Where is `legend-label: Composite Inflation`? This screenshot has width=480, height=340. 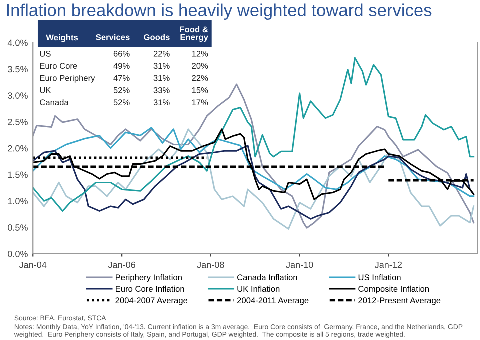
legend-label: Composite Inflation is located at coordinates (394, 290).